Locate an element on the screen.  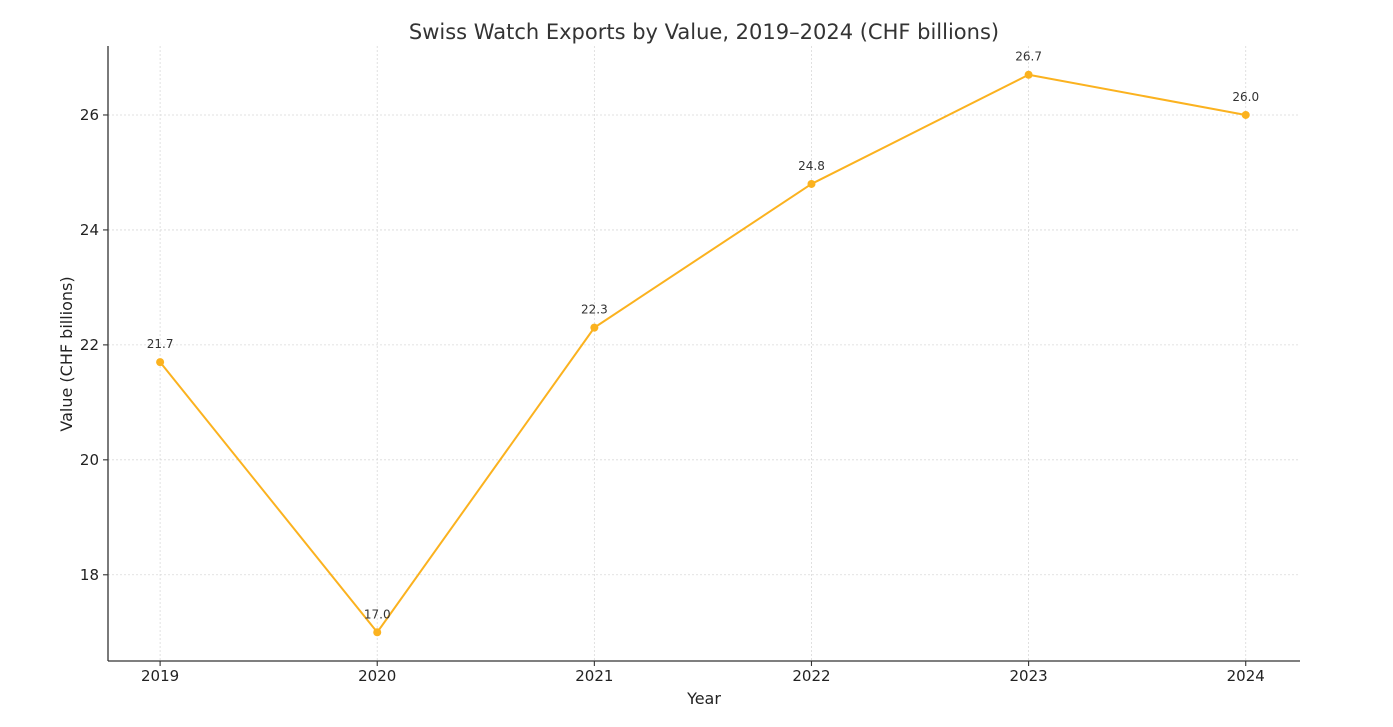
y-tick-label: 26 is located at coordinates (89, 115).